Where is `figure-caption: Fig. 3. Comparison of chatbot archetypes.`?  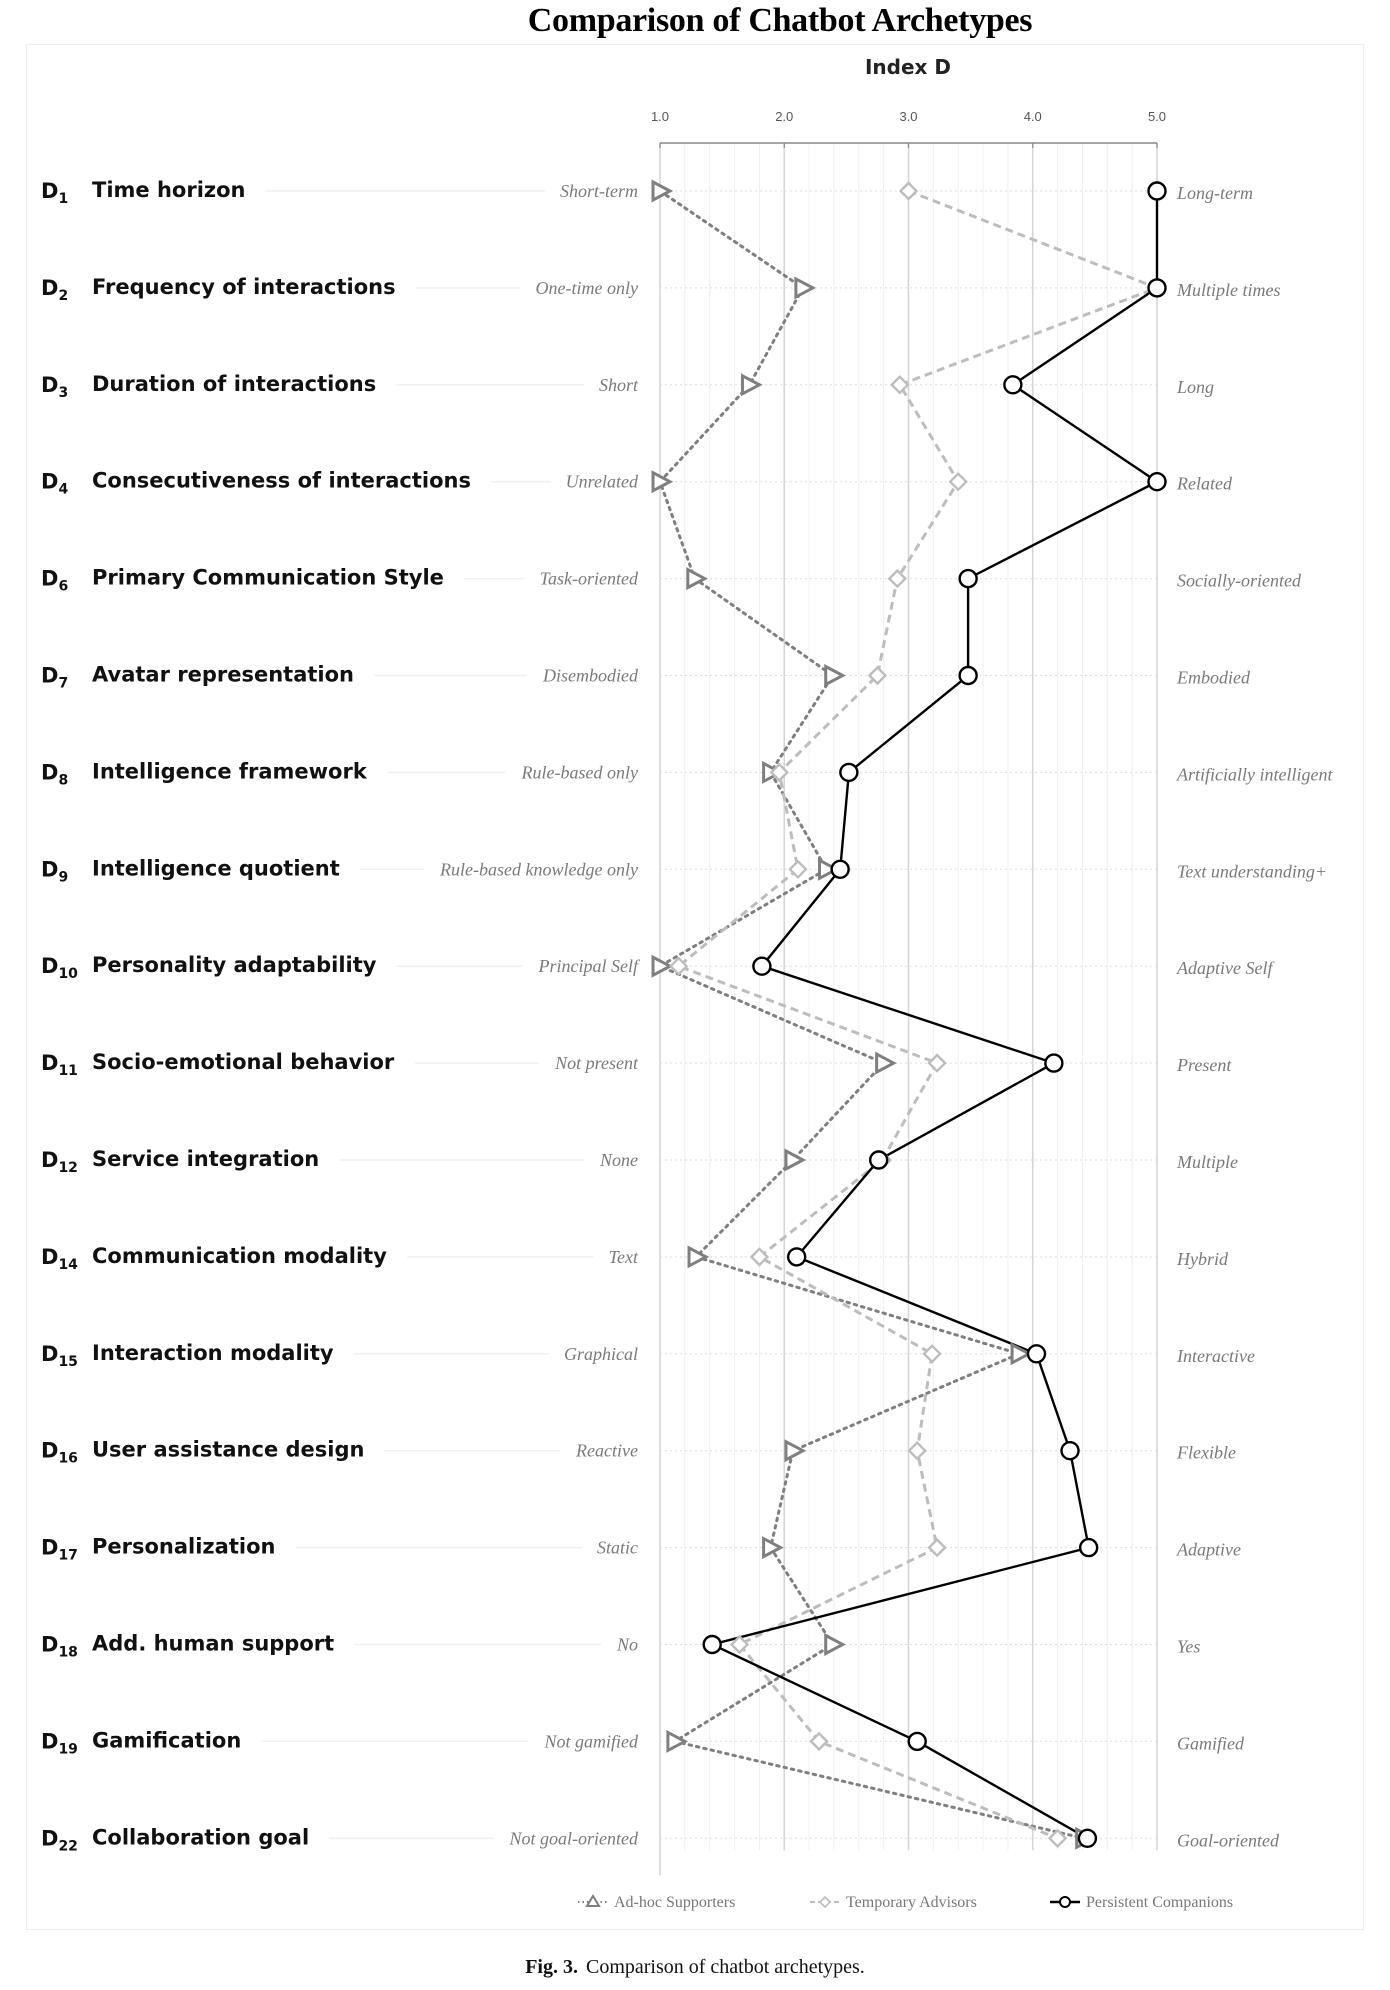 figure-caption: Fig. 3. Comparison of chatbot archetypes. is located at coordinates (695, 1967).